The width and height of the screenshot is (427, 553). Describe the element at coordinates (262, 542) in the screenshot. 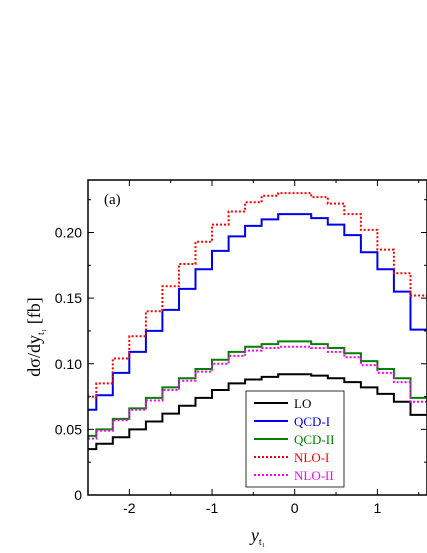

I see `x-axis-title-sub: t₁` at that location.